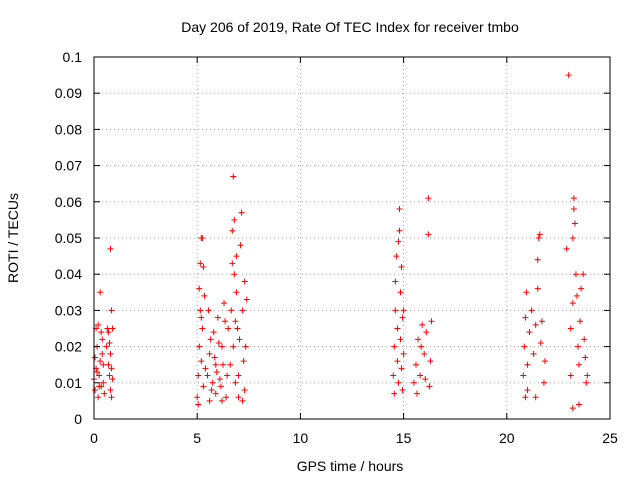  Describe the element at coordinates (301, 438) in the screenshot. I see `x-tick-label: 10` at that location.